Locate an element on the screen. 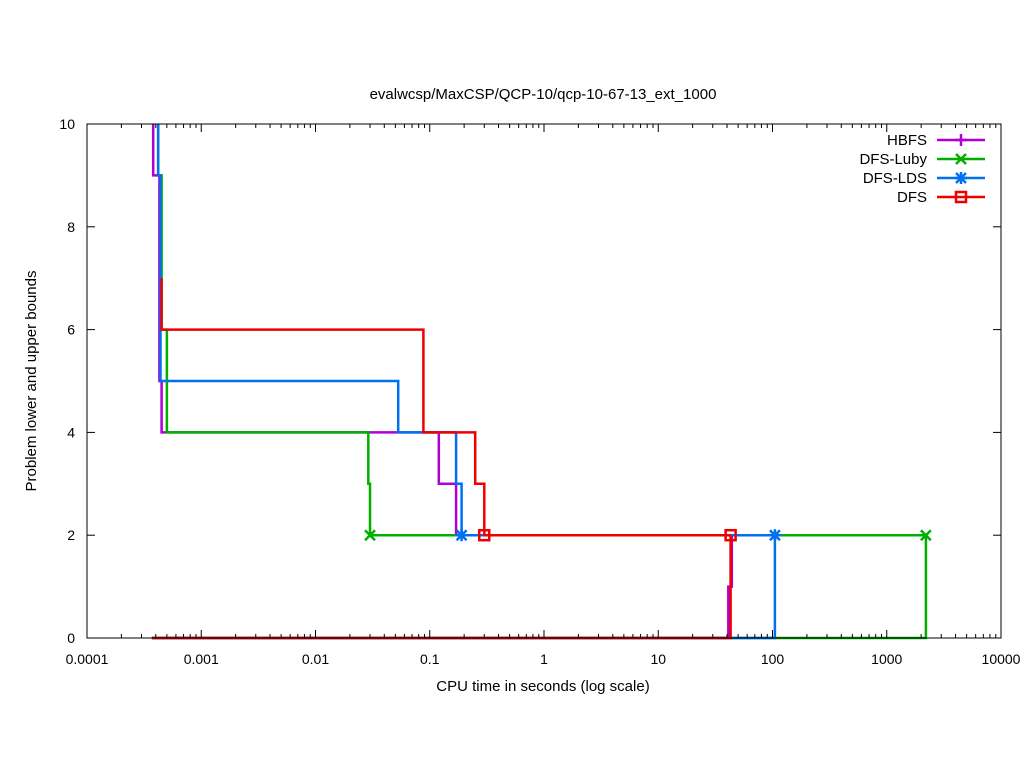 Image resolution: width=1024 pixels, height=768 pixels. series-dfs-lds-lower-line is located at coordinates (464, 587).